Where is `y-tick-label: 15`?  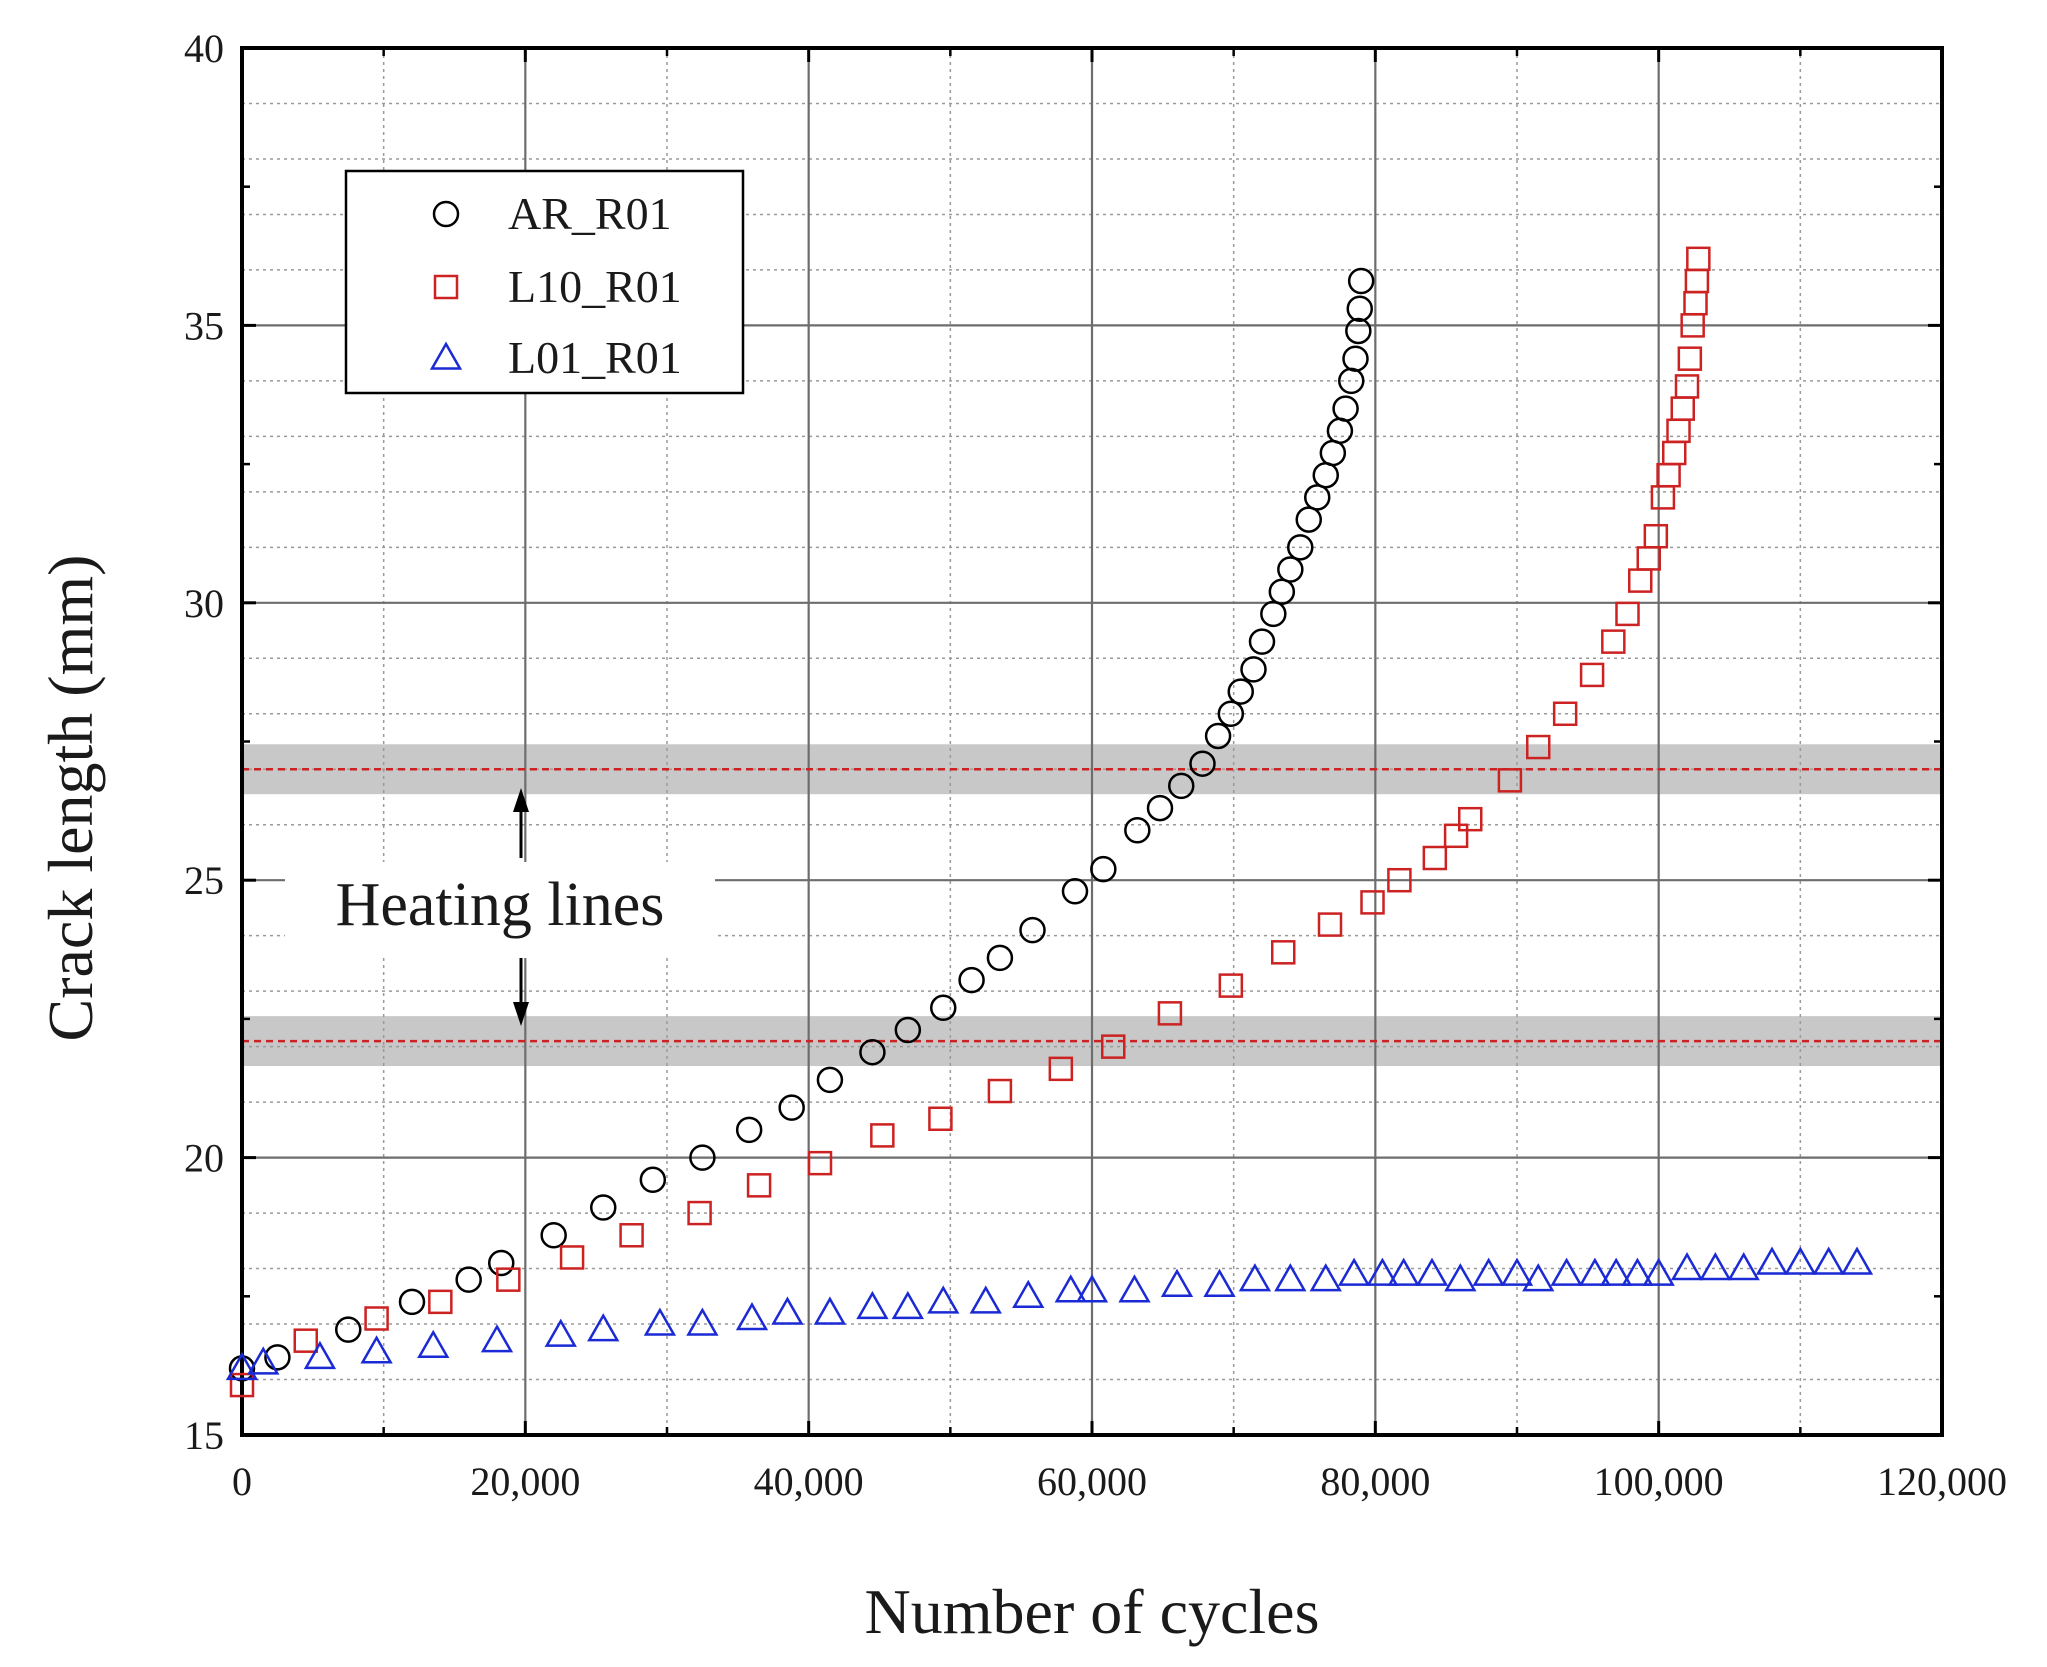
y-tick-label: 15 is located at coordinates (204, 1435).